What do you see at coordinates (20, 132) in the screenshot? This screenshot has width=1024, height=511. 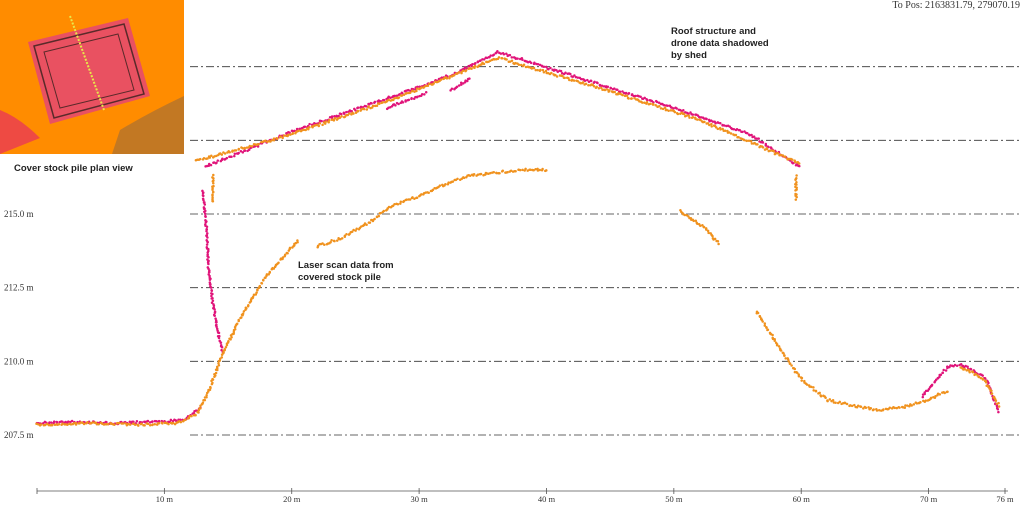 I see `edge-patch` at bounding box center [20, 132].